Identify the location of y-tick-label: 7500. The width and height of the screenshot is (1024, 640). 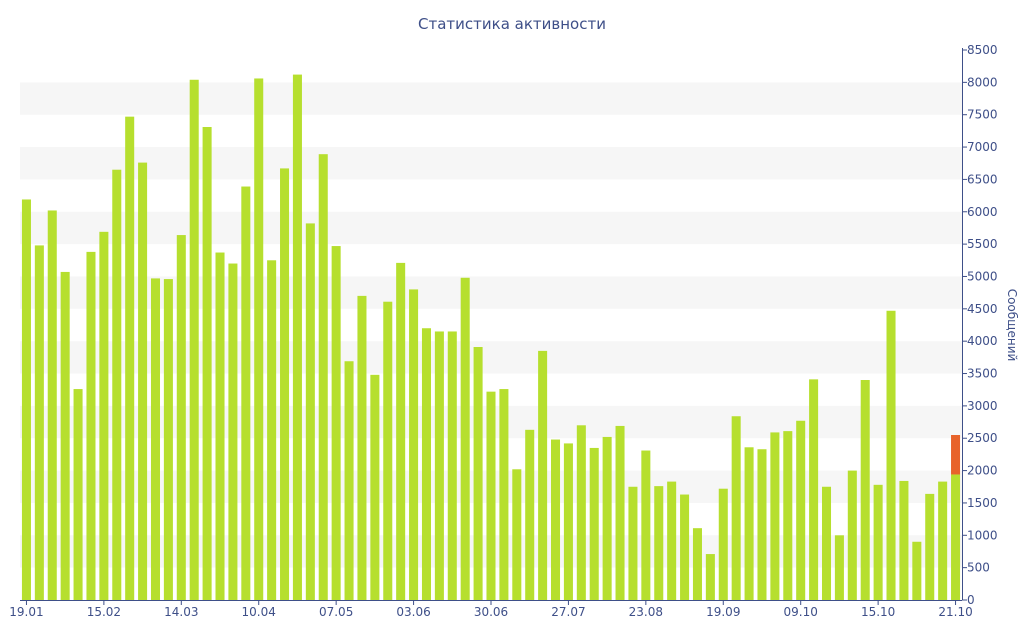
(982, 115).